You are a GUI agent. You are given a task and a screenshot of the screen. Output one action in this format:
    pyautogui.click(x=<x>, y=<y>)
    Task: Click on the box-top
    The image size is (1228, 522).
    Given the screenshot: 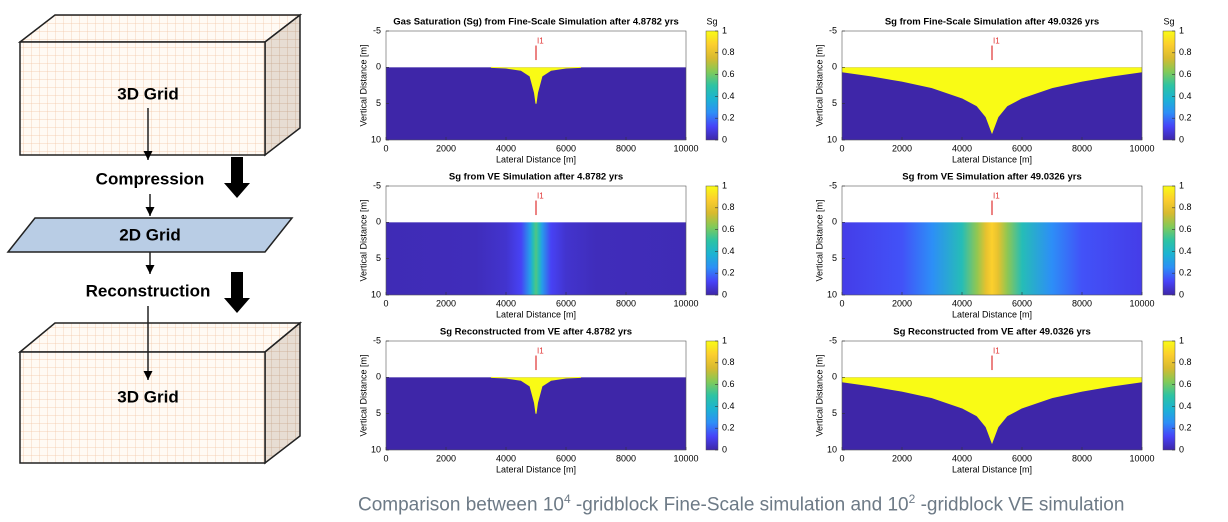 What is the action you would take?
    pyautogui.click(x=160, y=28)
    